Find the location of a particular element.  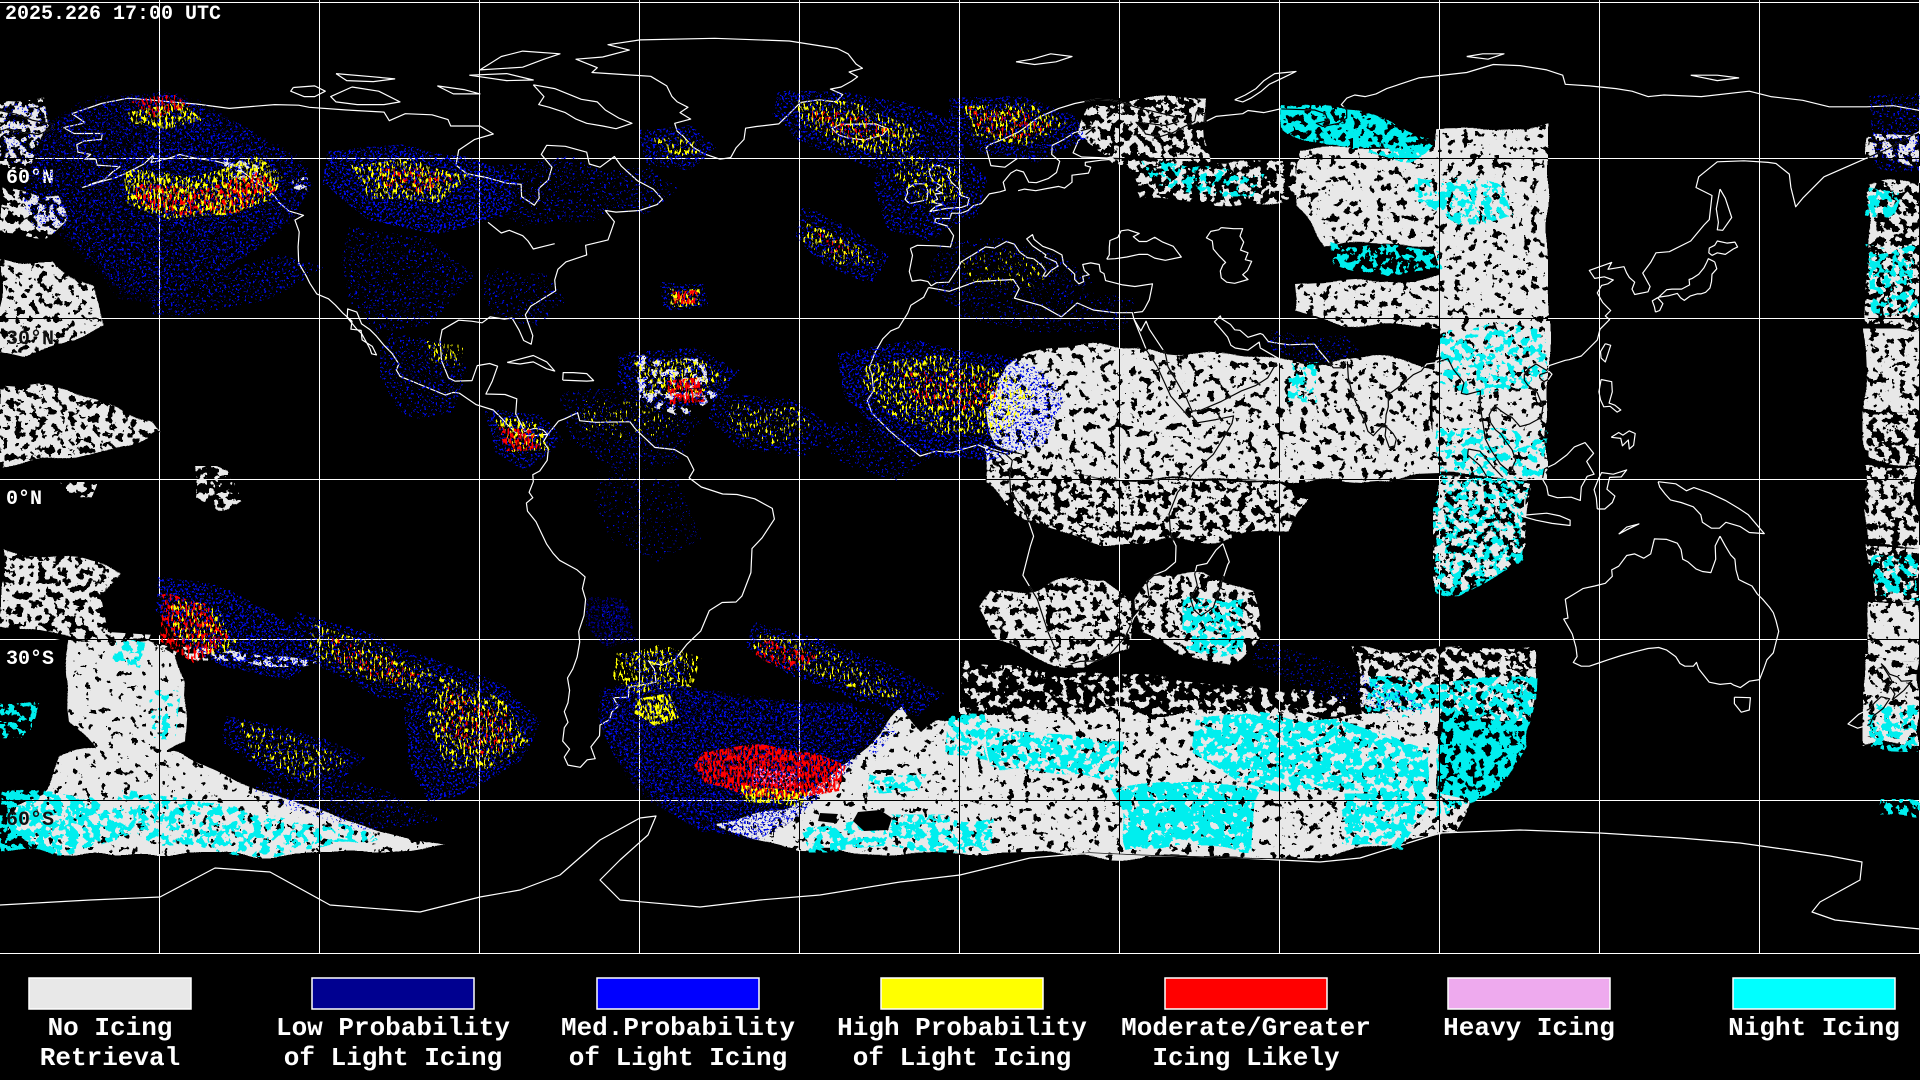

svg-text: High Probability is located at coordinates (962, 1028).